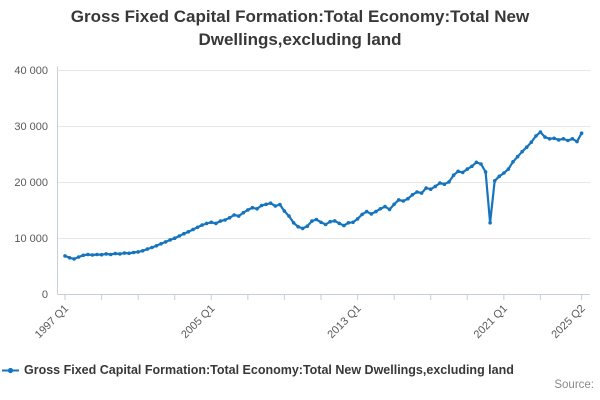 The width and height of the screenshot is (600, 400). What do you see at coordinates (45, 295) in the screenshot?
I see `svg-text: 0` at bounding box center [45, 295].